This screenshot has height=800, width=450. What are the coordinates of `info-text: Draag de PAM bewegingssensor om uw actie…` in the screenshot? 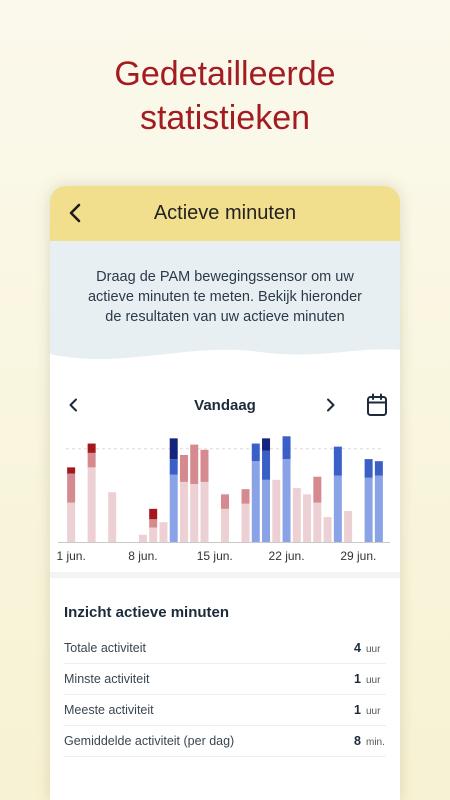 It's located at (225, 297).